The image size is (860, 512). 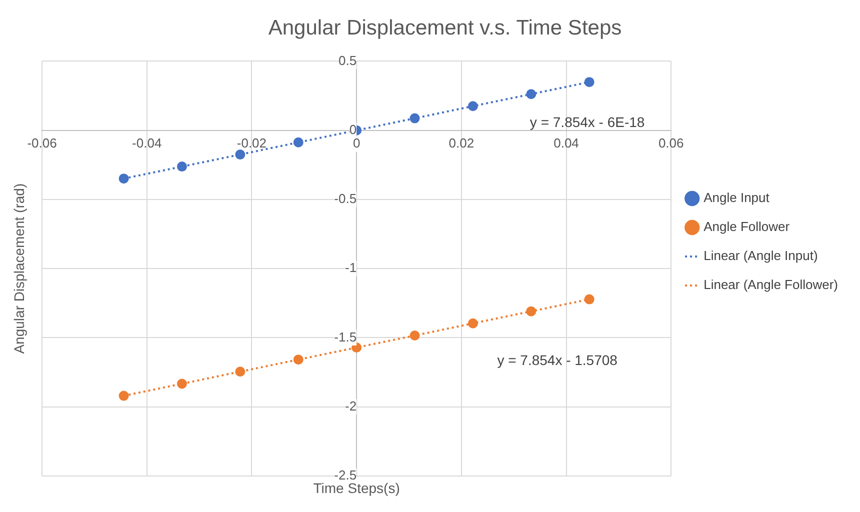 What do you see at coordinates (671, 143) in the screenshot?
I see `x-tick-label: 0.06` at bounding box center [671, 143].